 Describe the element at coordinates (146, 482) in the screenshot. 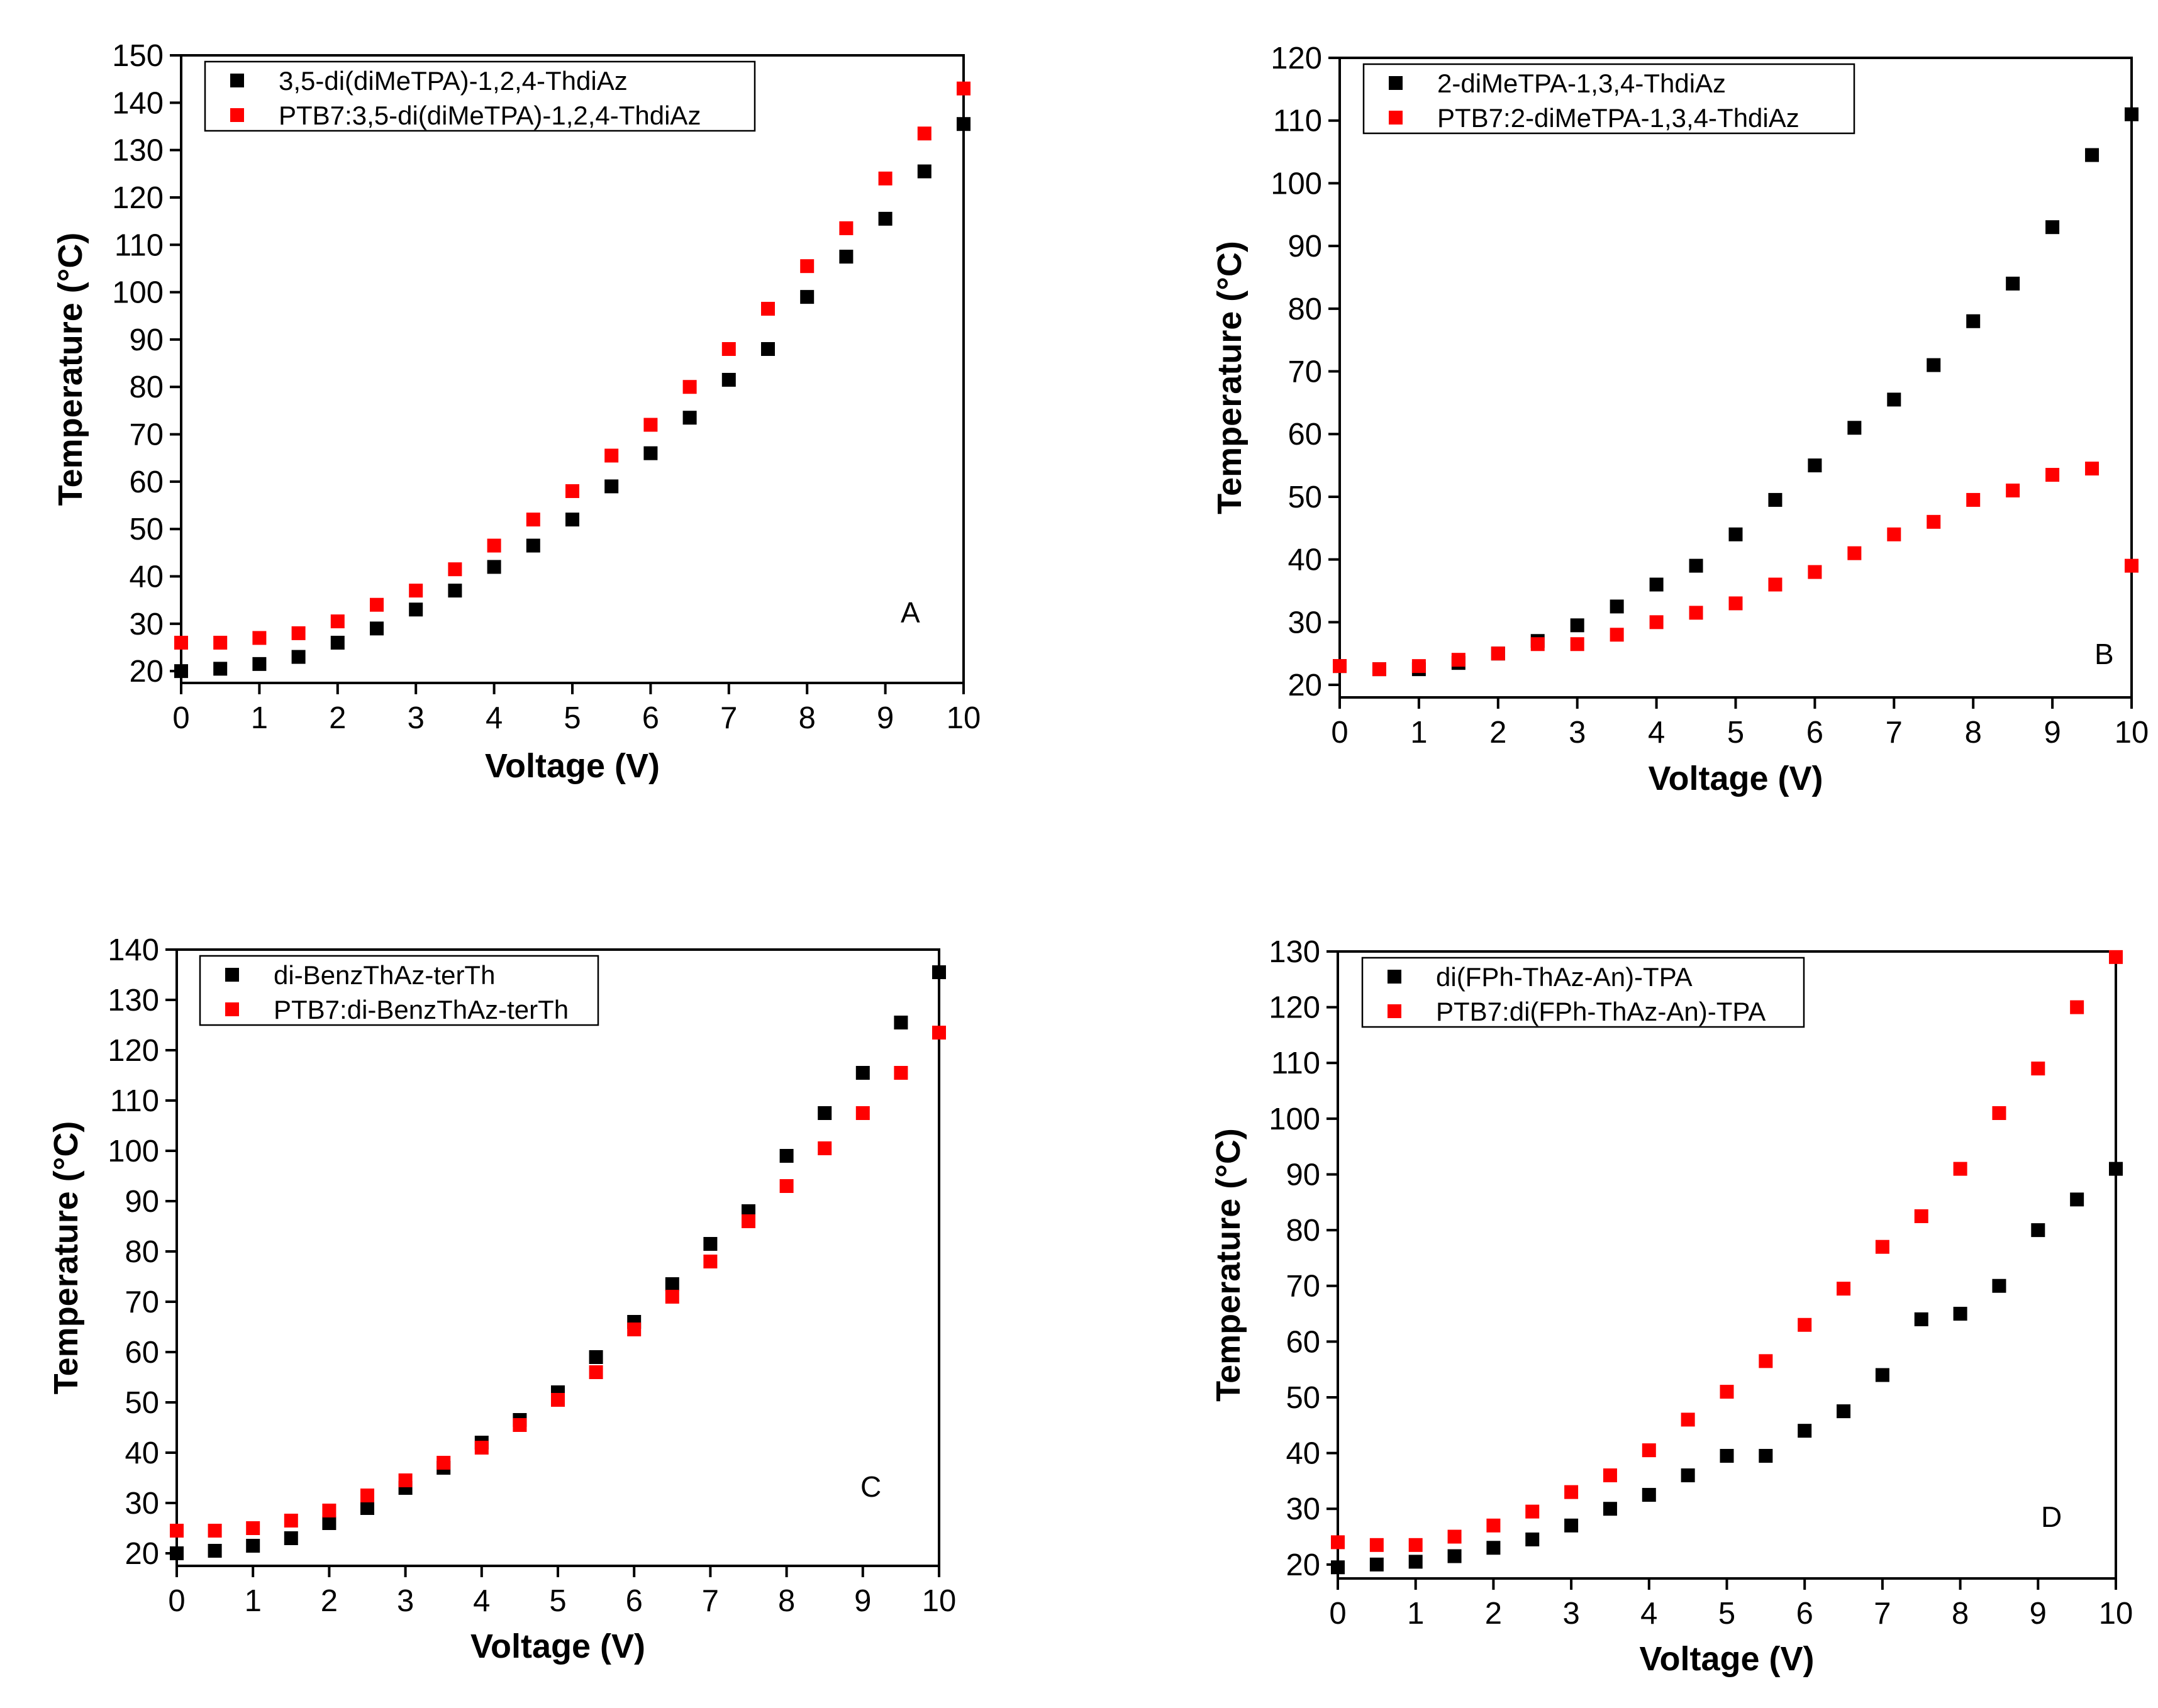

I see `y-tick-label: 60` at that location.